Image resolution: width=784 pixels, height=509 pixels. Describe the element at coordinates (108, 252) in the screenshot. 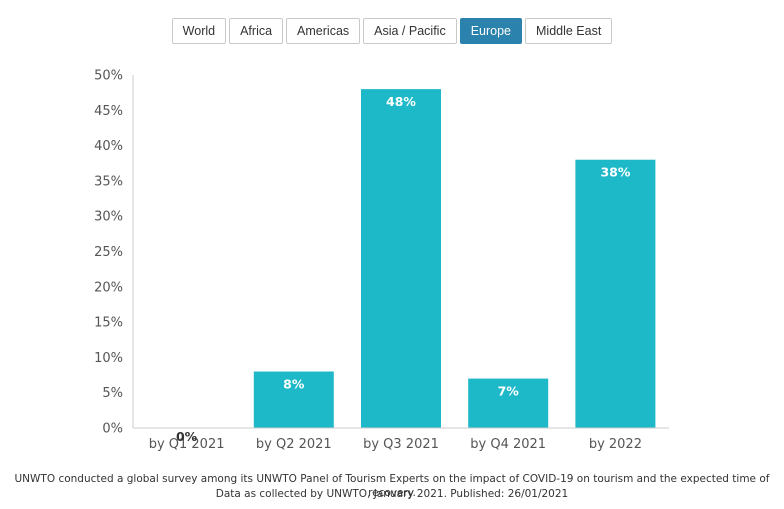

I see `y-tick-label: 25%` at that location.